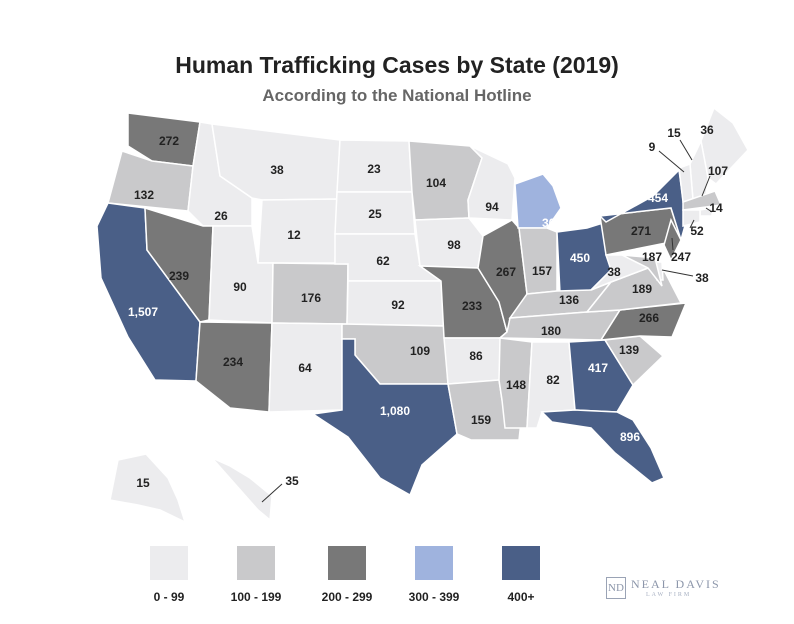 The height and width of the screenshot is (624, 794). Describe the element at coordinates (652, 147) in the screenshot. I see `label-vt: 9` at that location.